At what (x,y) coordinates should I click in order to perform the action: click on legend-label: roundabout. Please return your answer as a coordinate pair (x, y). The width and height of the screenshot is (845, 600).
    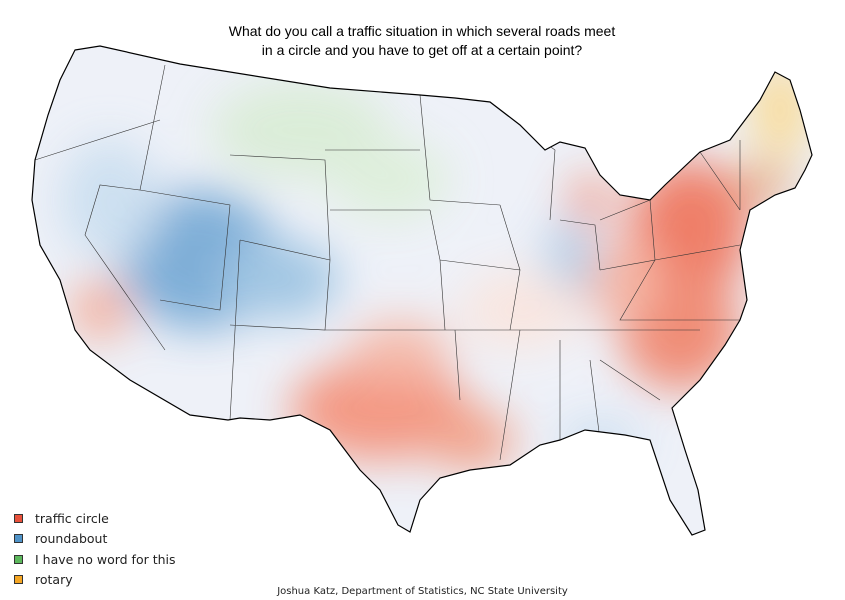
    Looking at the image, I should click on (71, 539).